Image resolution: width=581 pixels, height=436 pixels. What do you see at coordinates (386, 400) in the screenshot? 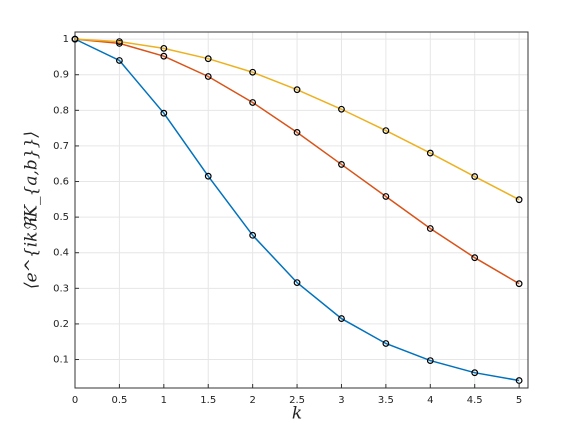
I see `x-tick-label: 3.5` at bounding box center [386, 400].